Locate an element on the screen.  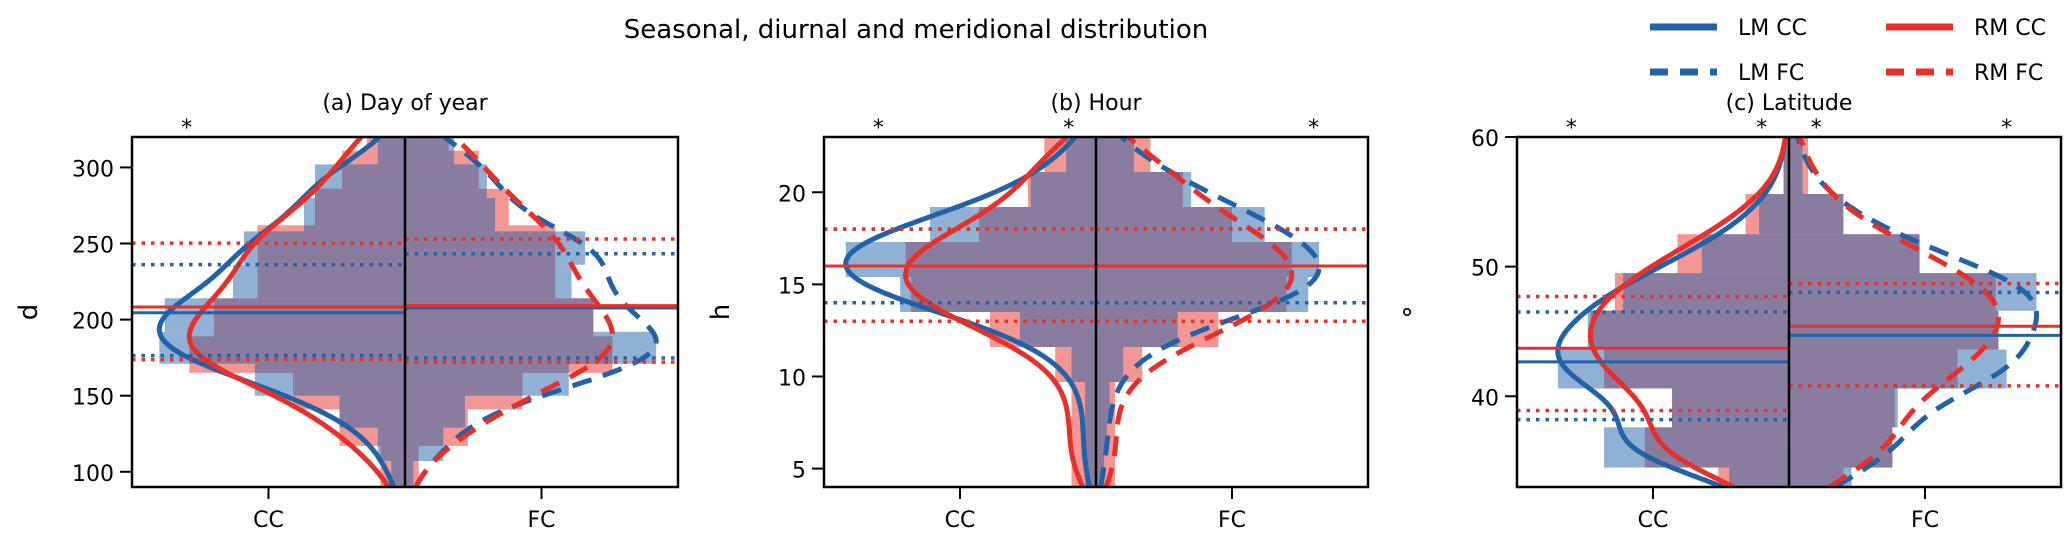
y-tick-label: 250 is located at coordinates (93, 246).